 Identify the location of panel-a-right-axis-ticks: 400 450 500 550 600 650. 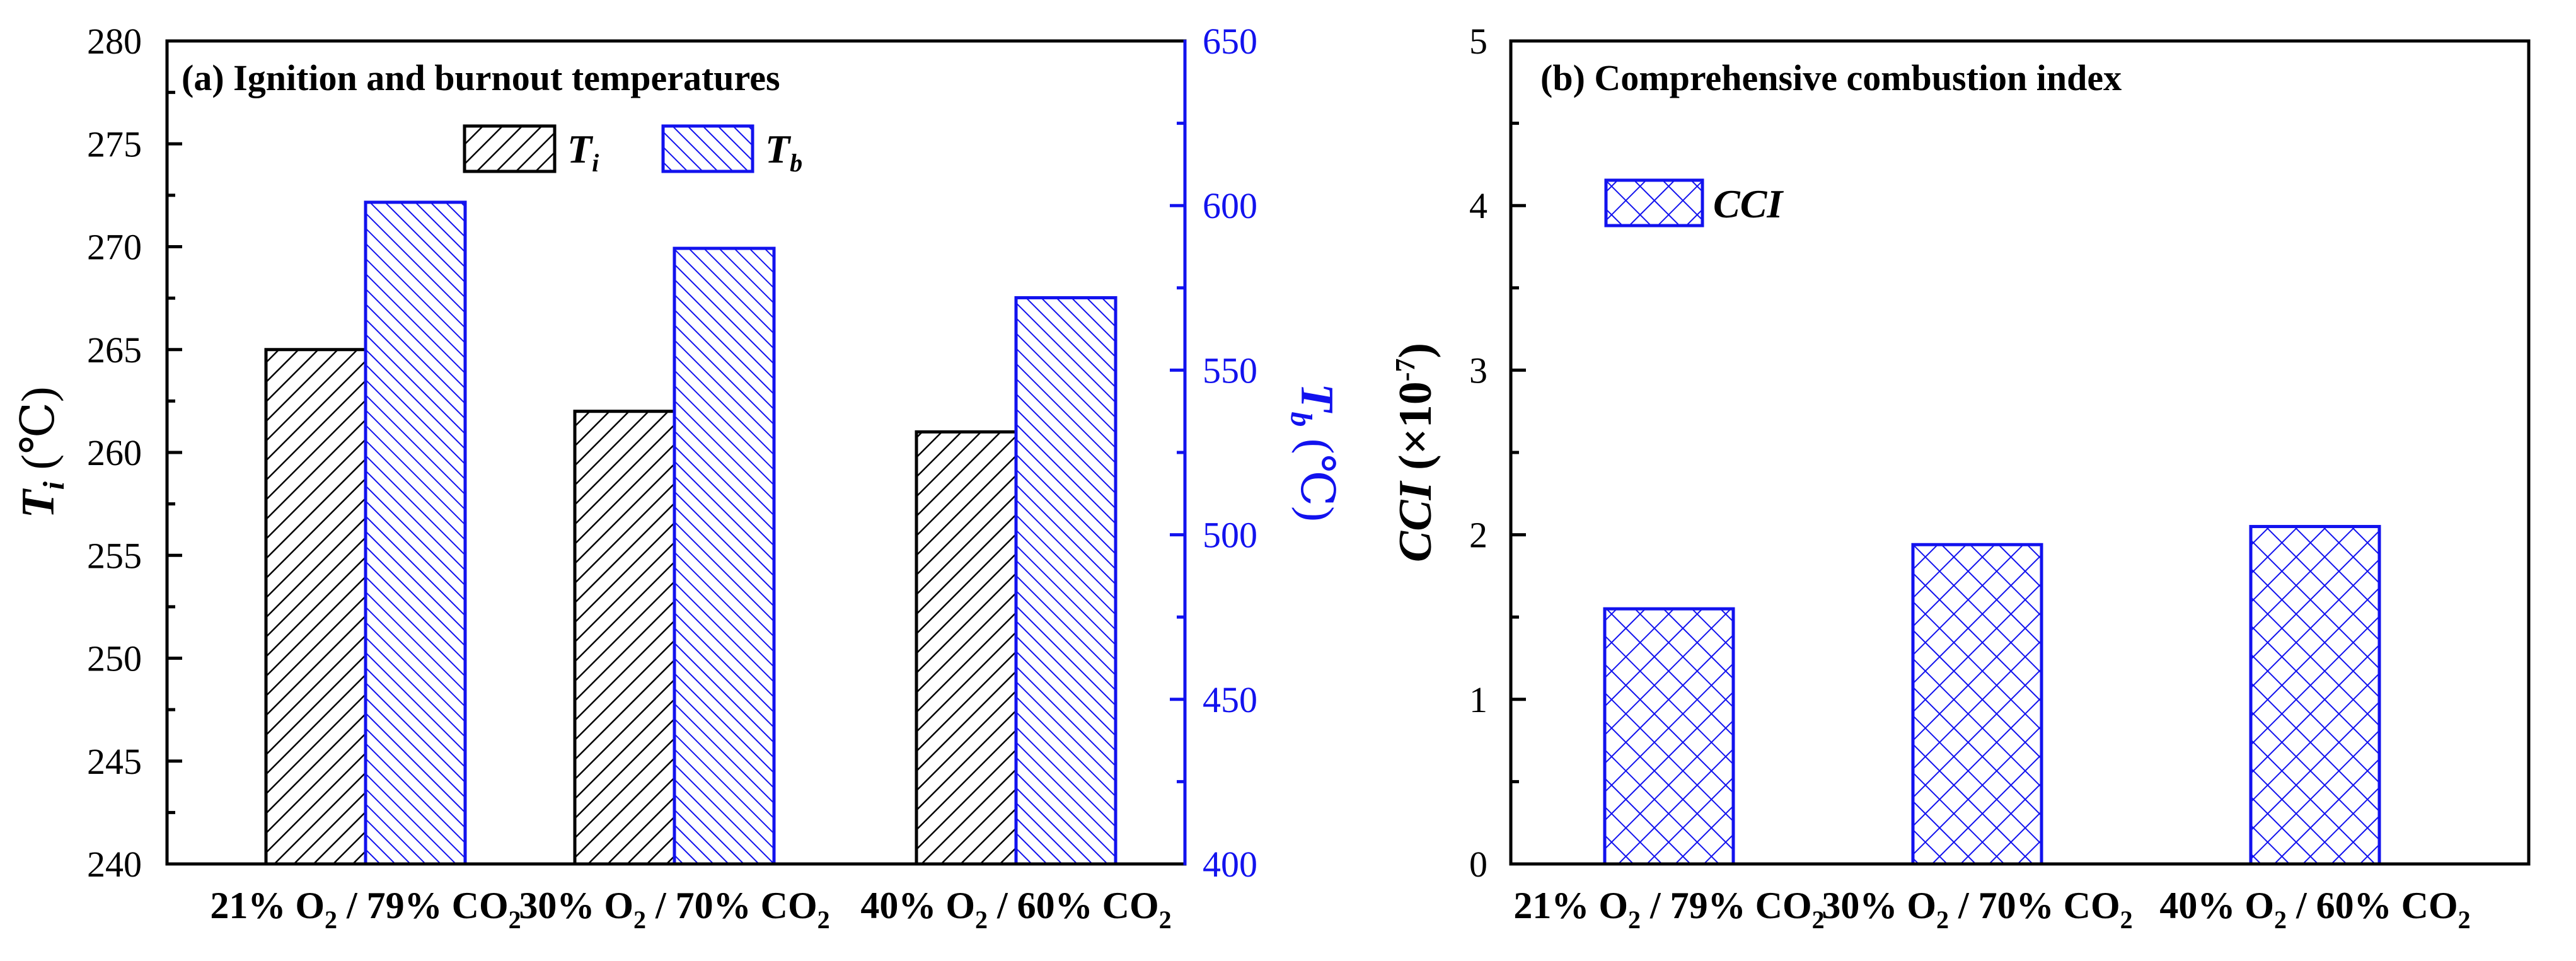
(1213, 453).